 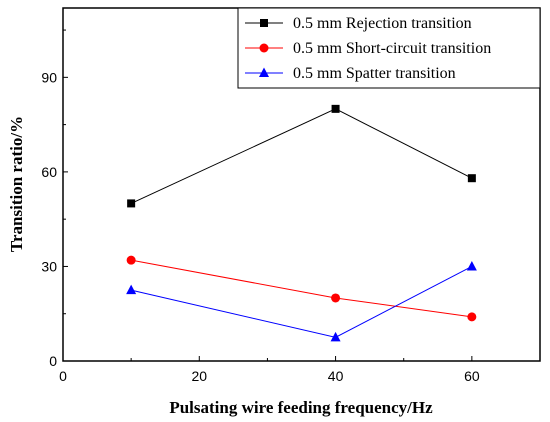 What do you see at coordinates (49, 77) in the screenshot?
I see `y-tick-label: 90` at bounding box center [49, 77].